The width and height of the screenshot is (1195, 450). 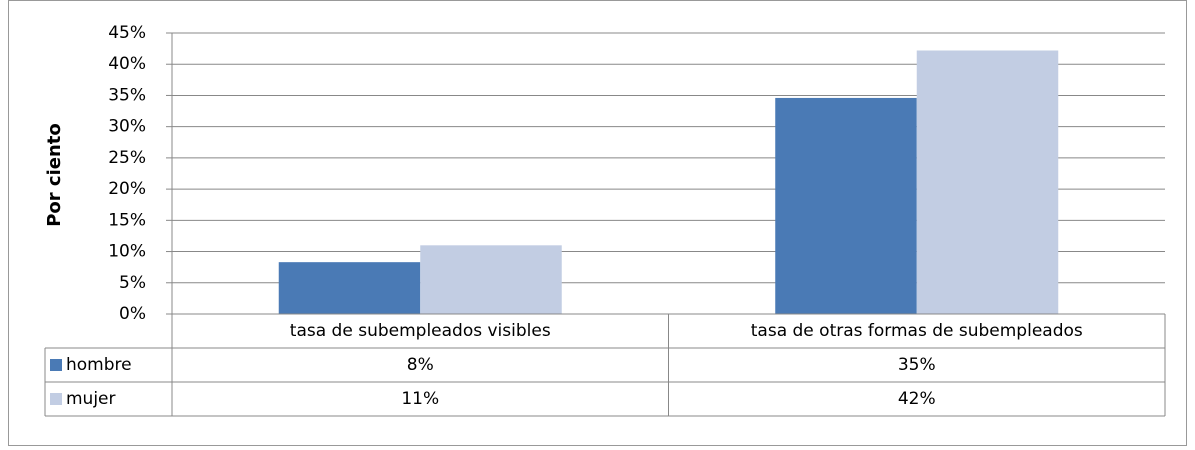 What do you see at coordinates (127, 95) in the screenshot?
I see `y-tick-label: 35%` at bounding box center [127, 95].